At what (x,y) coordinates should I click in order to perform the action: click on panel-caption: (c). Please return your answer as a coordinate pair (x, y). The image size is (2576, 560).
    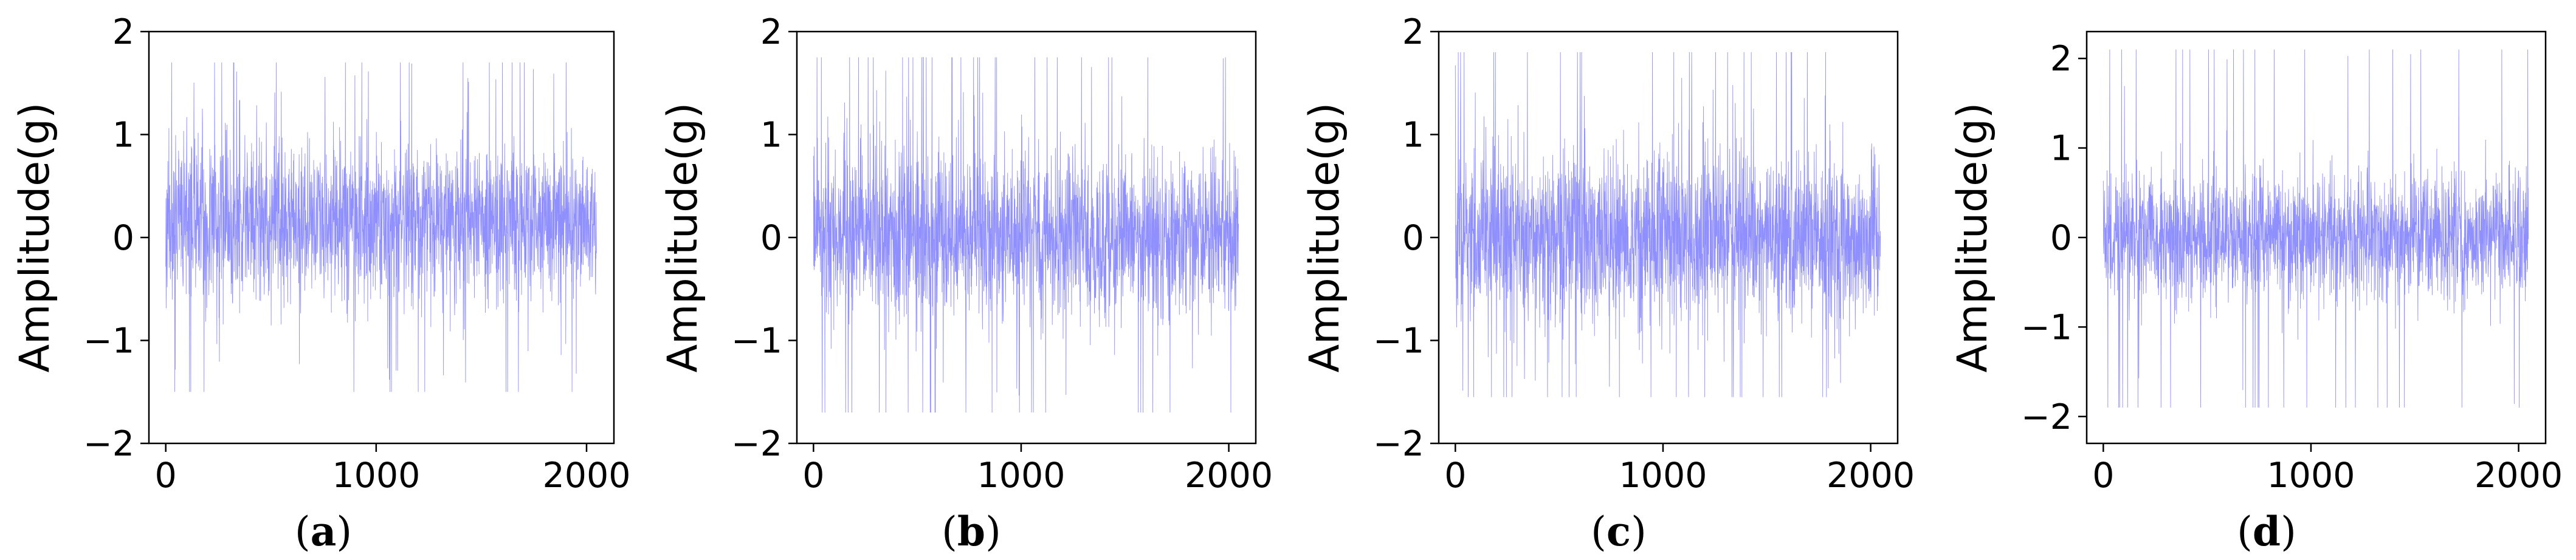
    Looking at the image, I should click on (1619, 531).